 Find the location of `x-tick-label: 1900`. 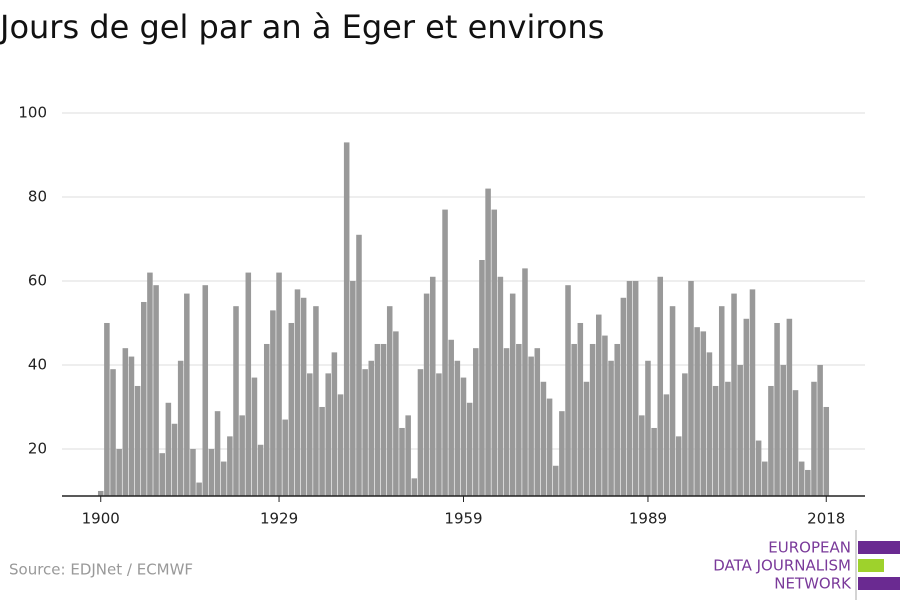

x-tick-label: 1900 is located at coordinates (101, 519).